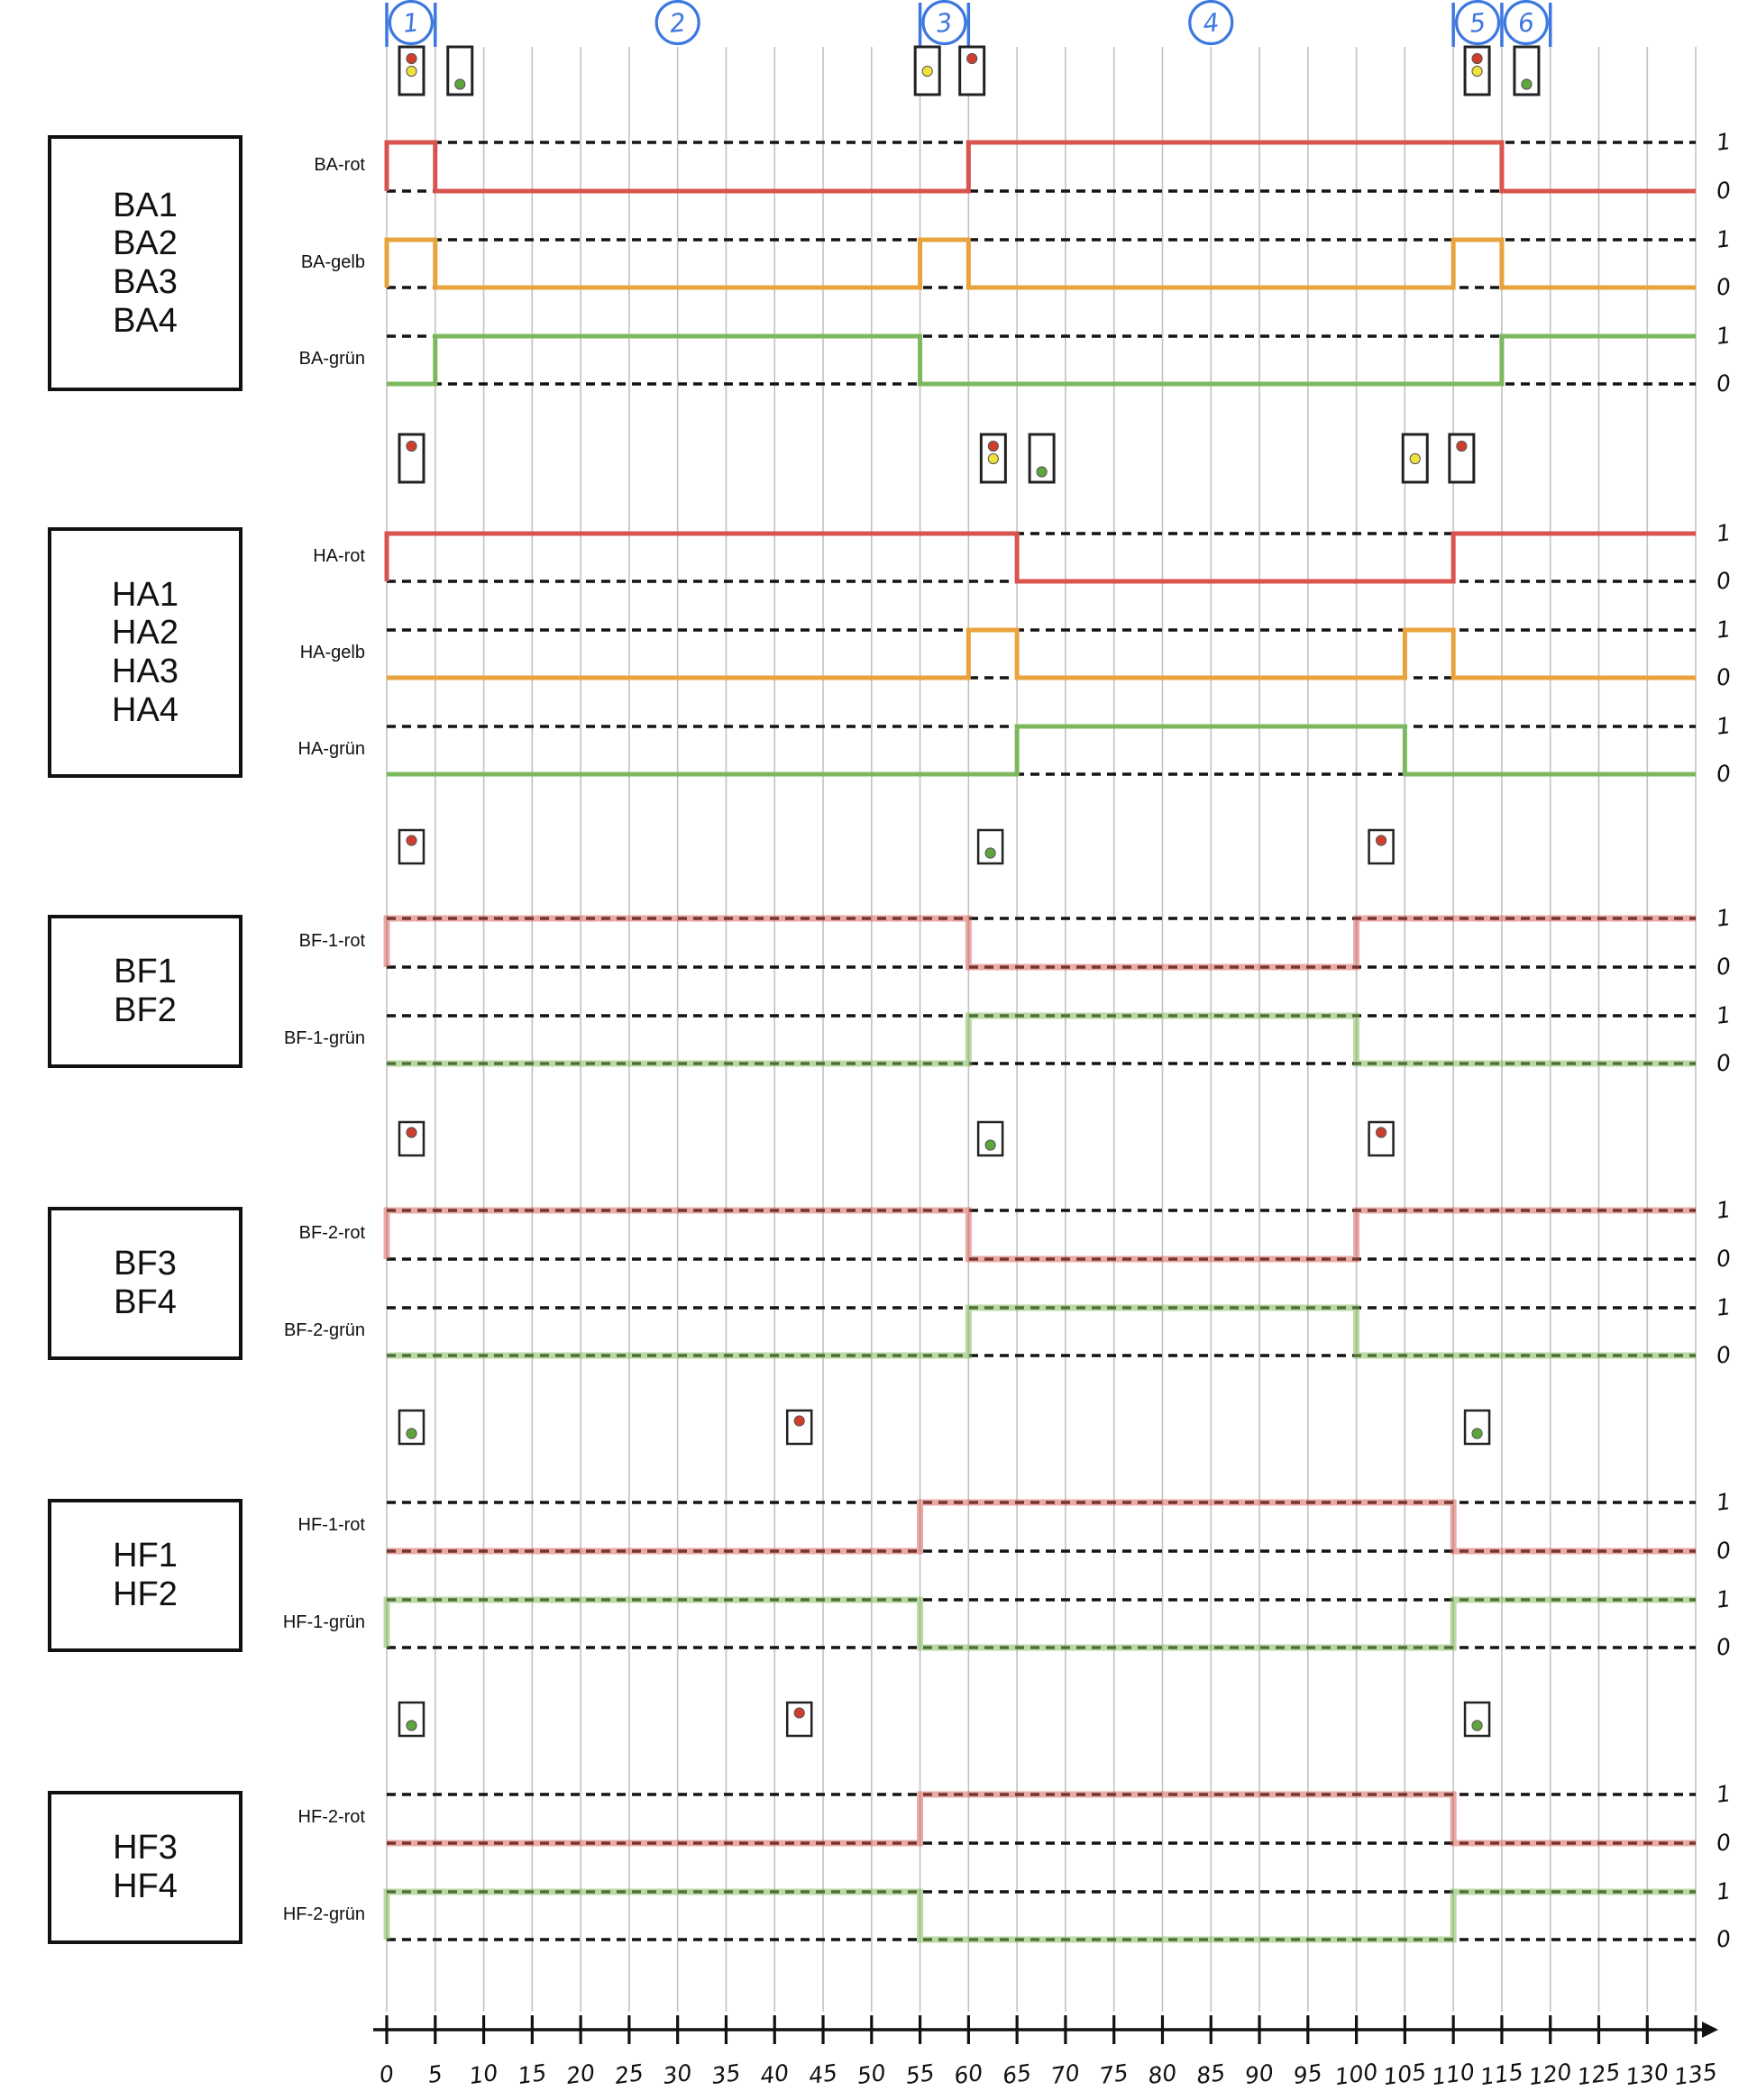 The width and height of the screenshot is (1757, 2100). Describe the element at coordinates (629, 2074) in the screenshot. I see `axis-tick-label-25: 25` at that location.